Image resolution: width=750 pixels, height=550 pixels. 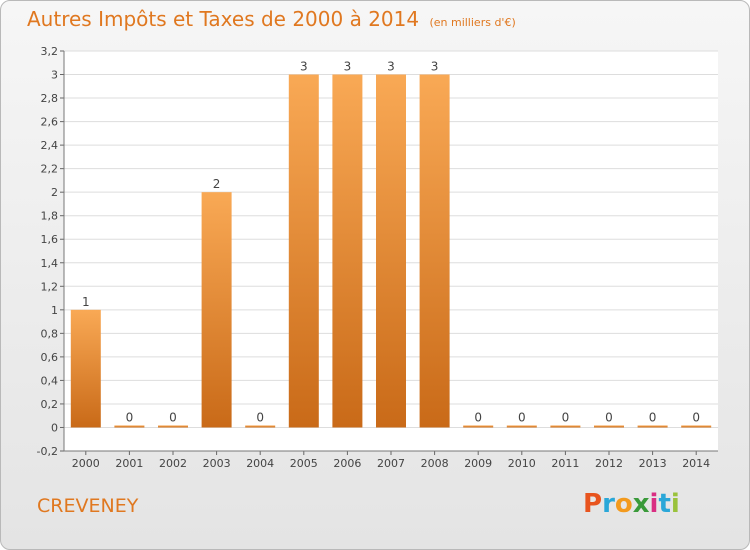 What do you see at coordinates (623, 504) in the screenshot?
I see `logo-letter: o` at bounding box center [623, 504].